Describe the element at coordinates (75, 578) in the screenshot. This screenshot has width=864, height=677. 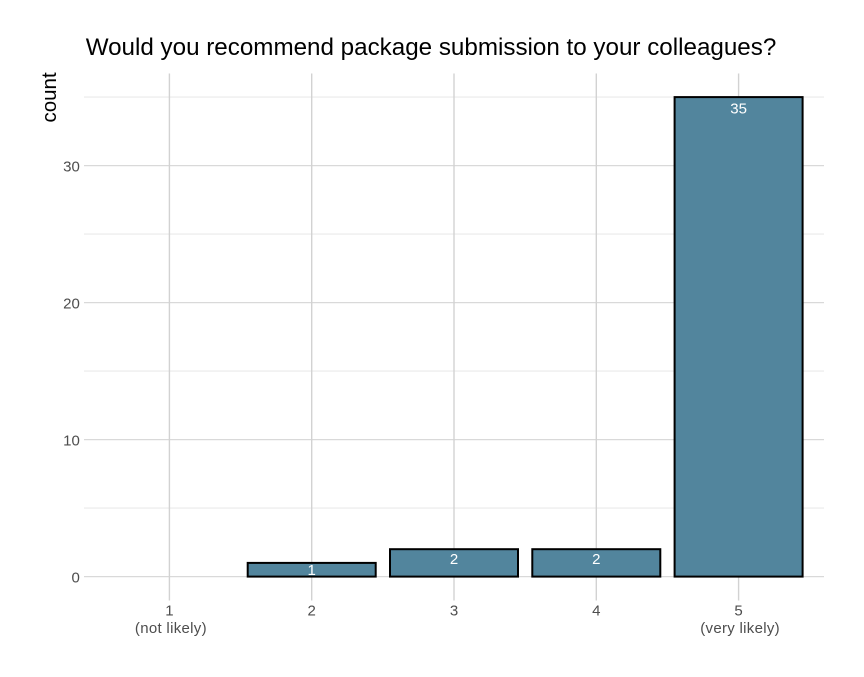
I see `svg-text: 0` at that location.